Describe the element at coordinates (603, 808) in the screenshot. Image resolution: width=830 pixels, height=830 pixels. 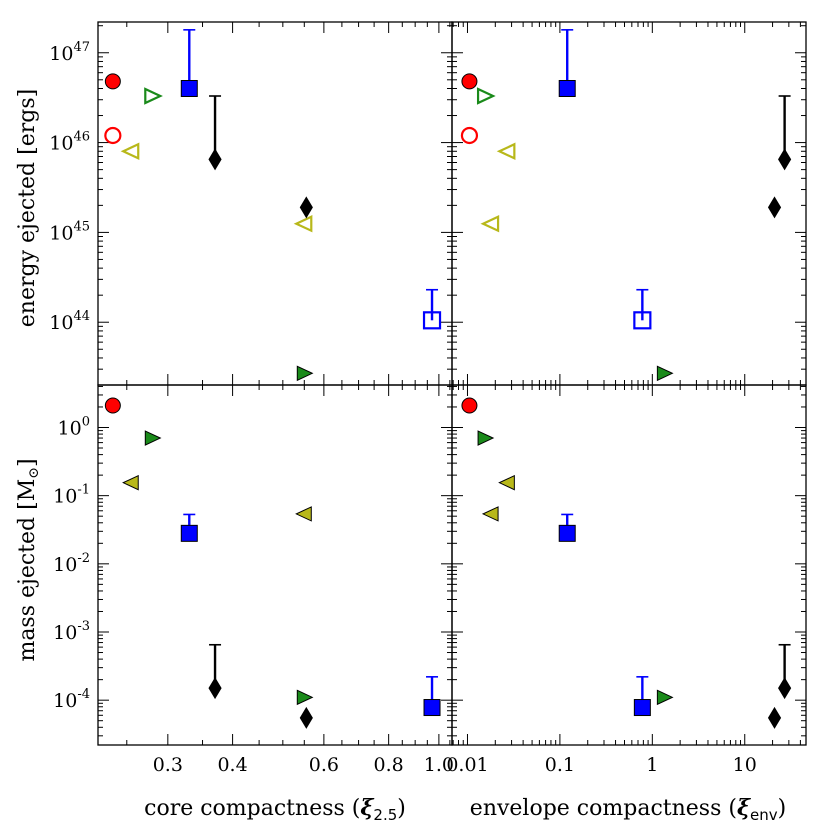
I see `env-axis-title-text: envelope compactness (` at that location.